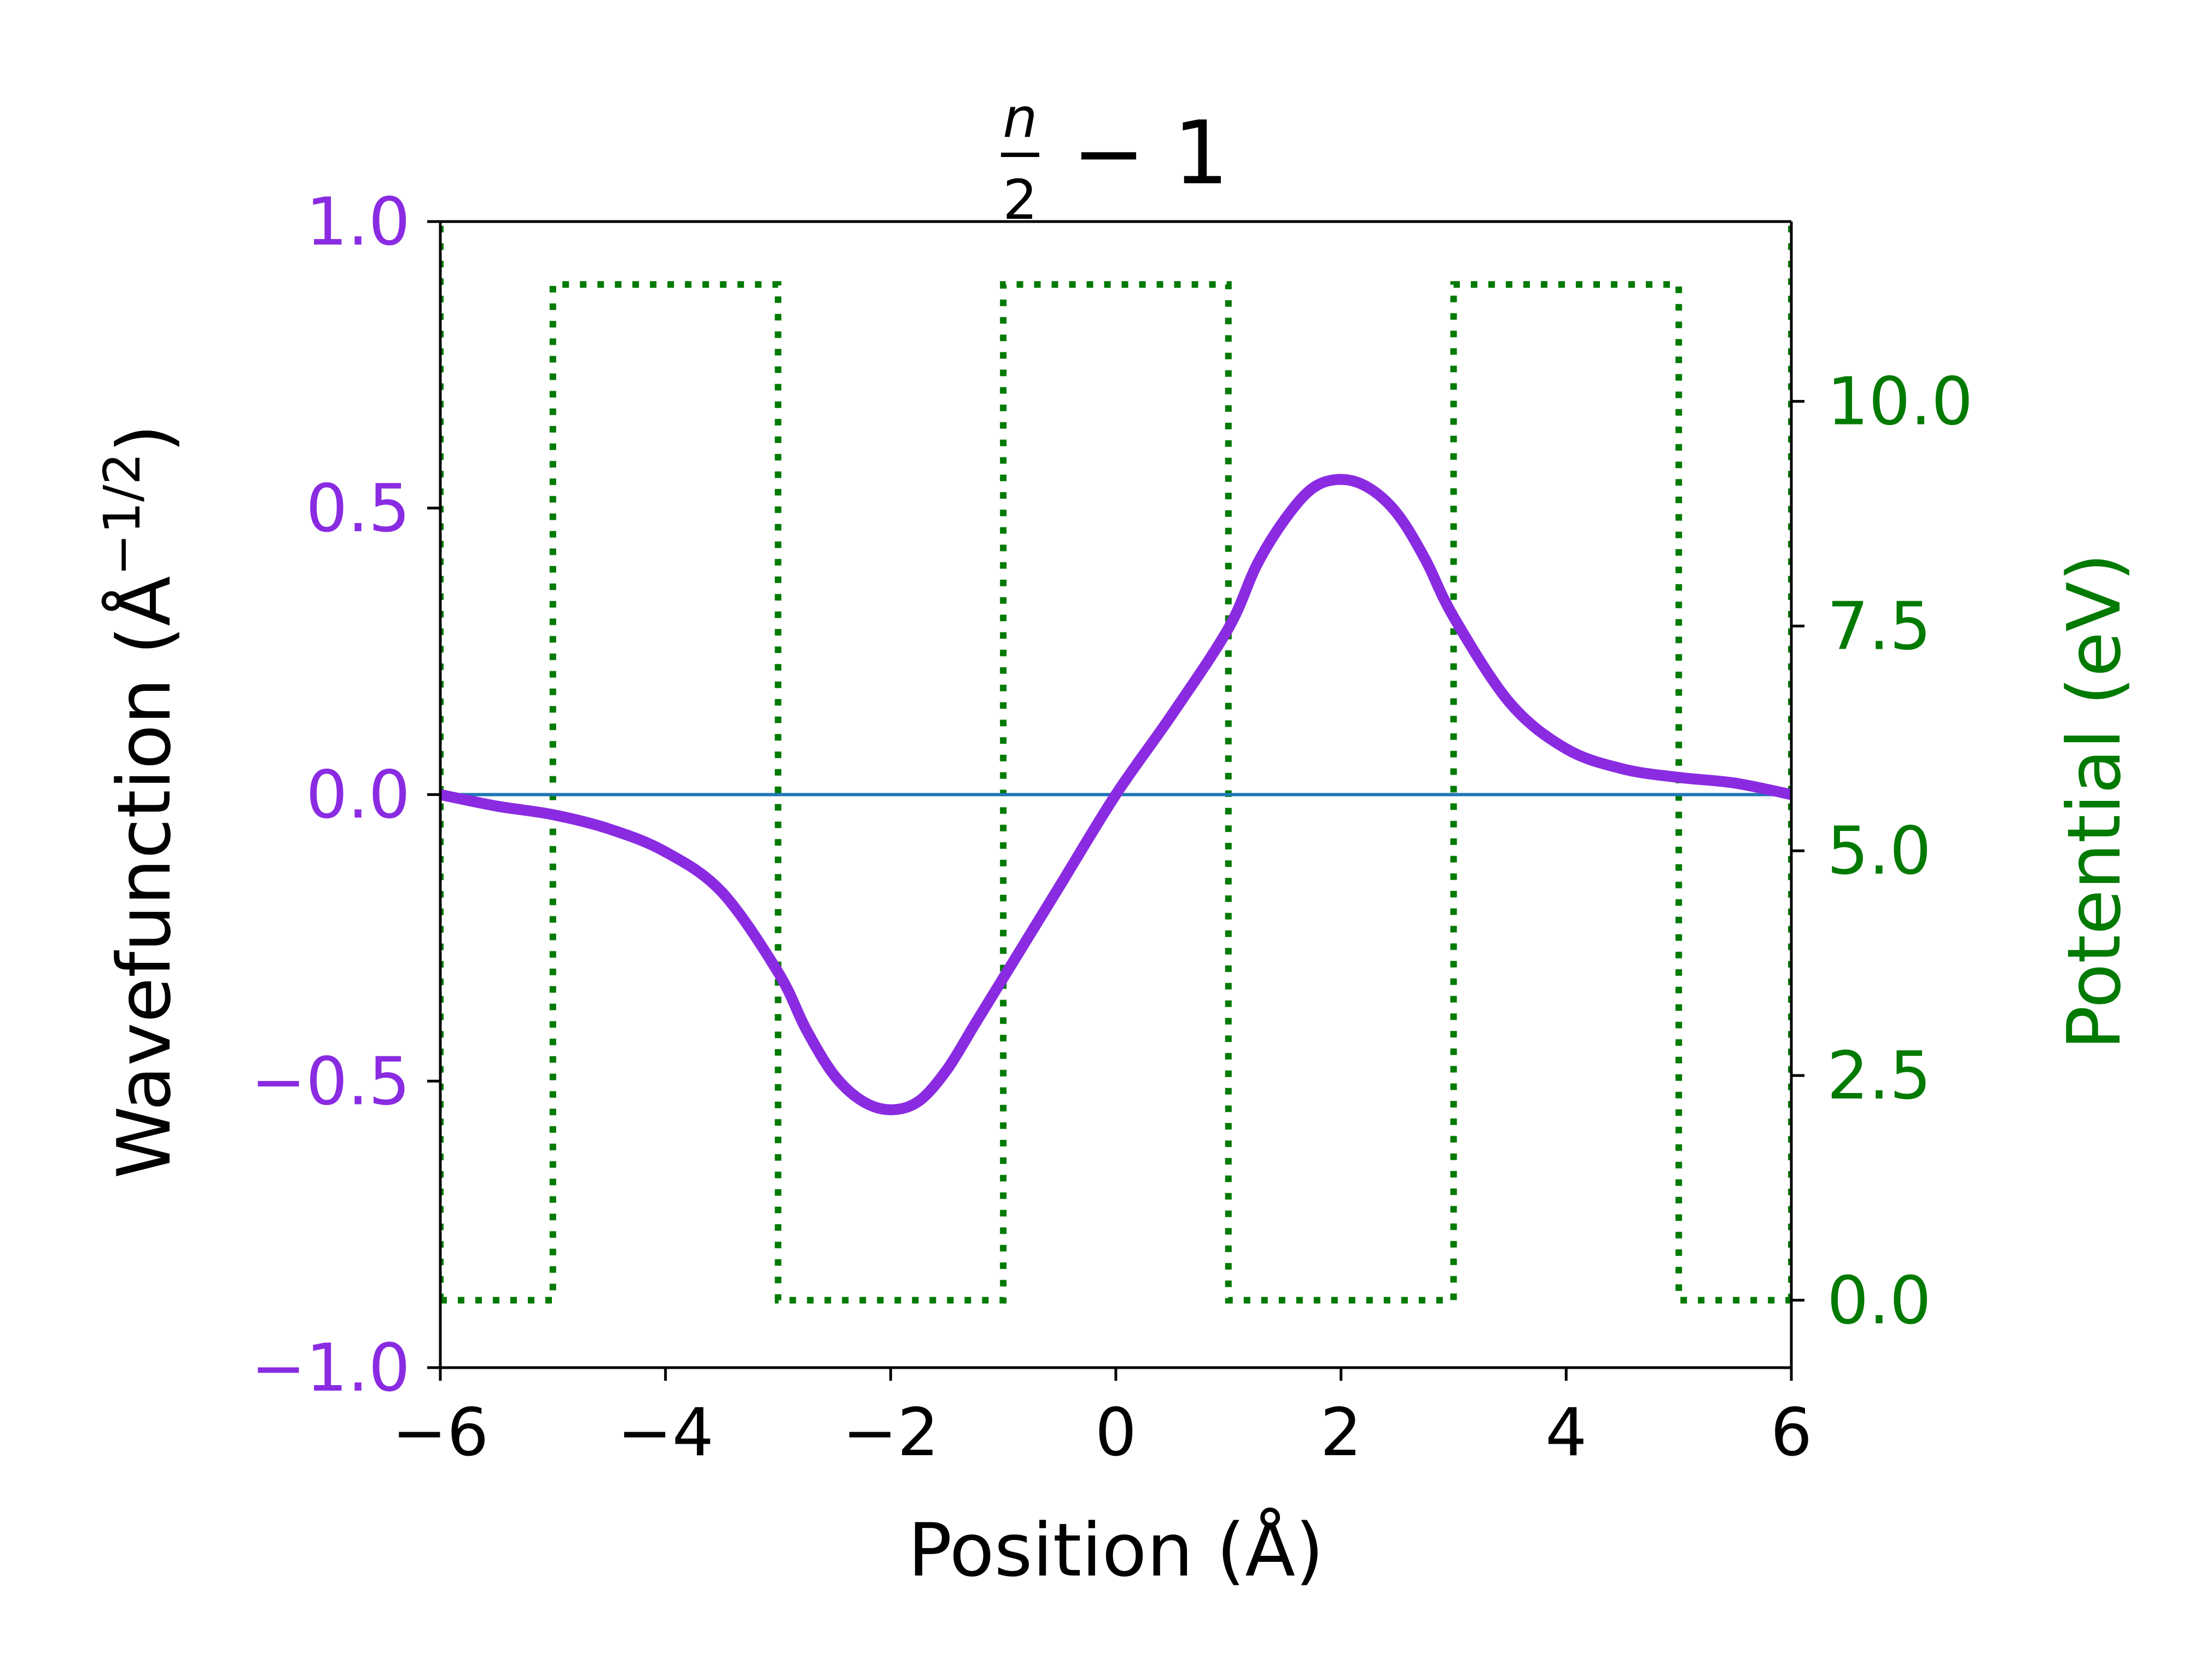 The image size is (2189, 1680). What do you see at coordinates (890, 1433) in the screenshot?
I see `x-tick-label: −2` at bounding box center [890, 1433].